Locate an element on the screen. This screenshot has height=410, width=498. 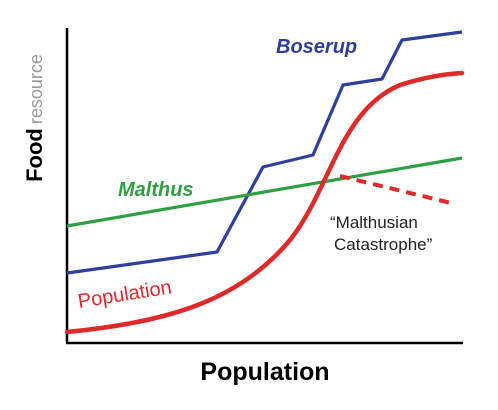
malthus-line is located at coordinates (264, 192).